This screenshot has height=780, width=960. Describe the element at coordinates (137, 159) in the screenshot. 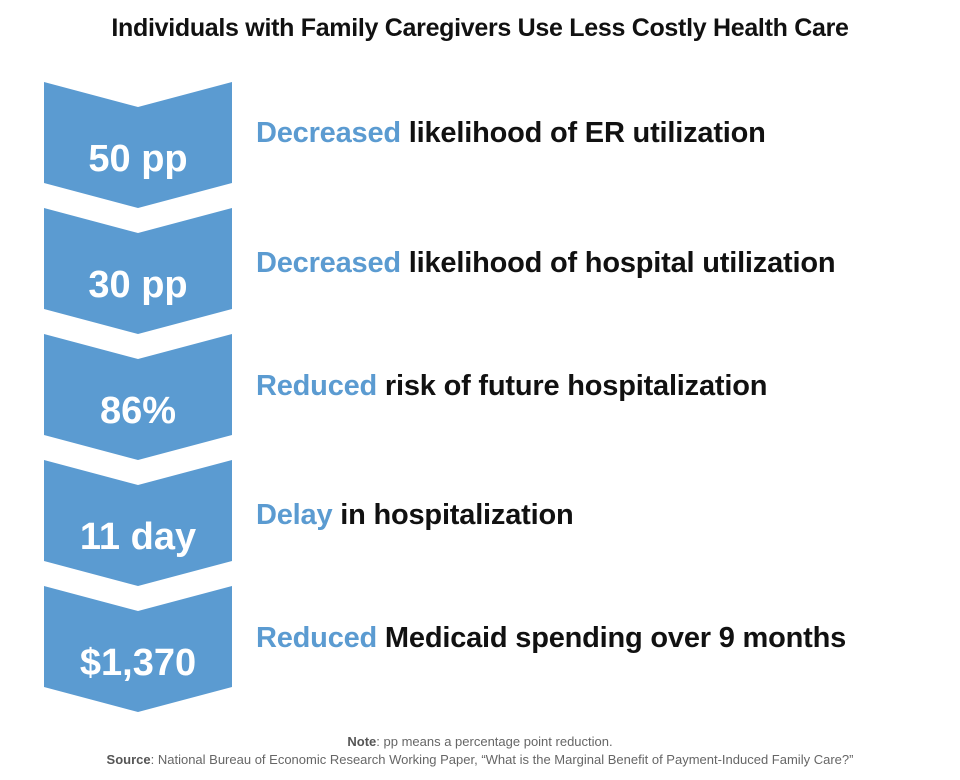

I see `stat-value: 50 pp` at that location.